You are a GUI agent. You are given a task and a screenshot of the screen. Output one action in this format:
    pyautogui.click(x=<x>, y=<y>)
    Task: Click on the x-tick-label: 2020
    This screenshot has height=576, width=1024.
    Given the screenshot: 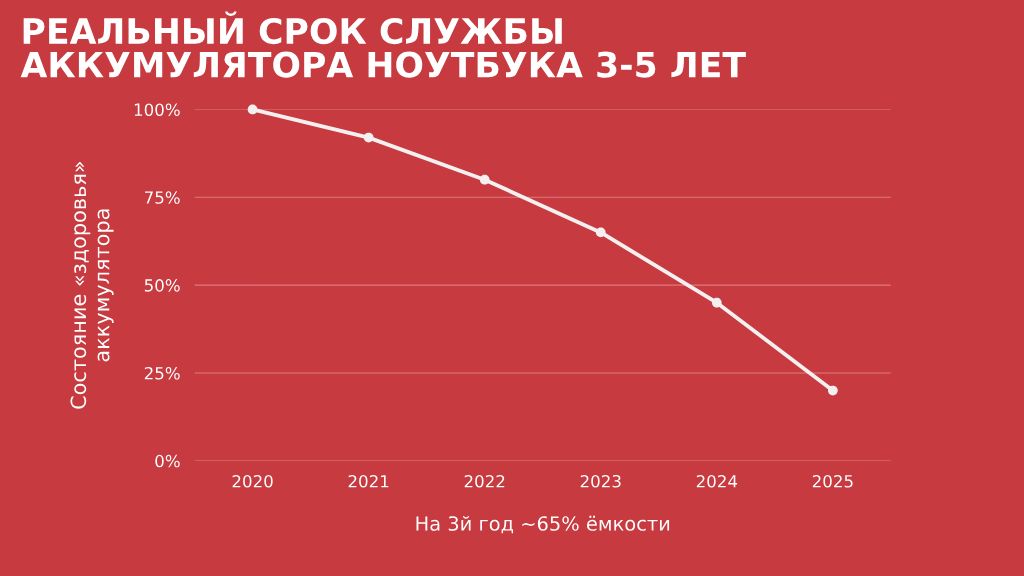 What is the action you would take?
    pyautogui.click(x=252, y=481)
    